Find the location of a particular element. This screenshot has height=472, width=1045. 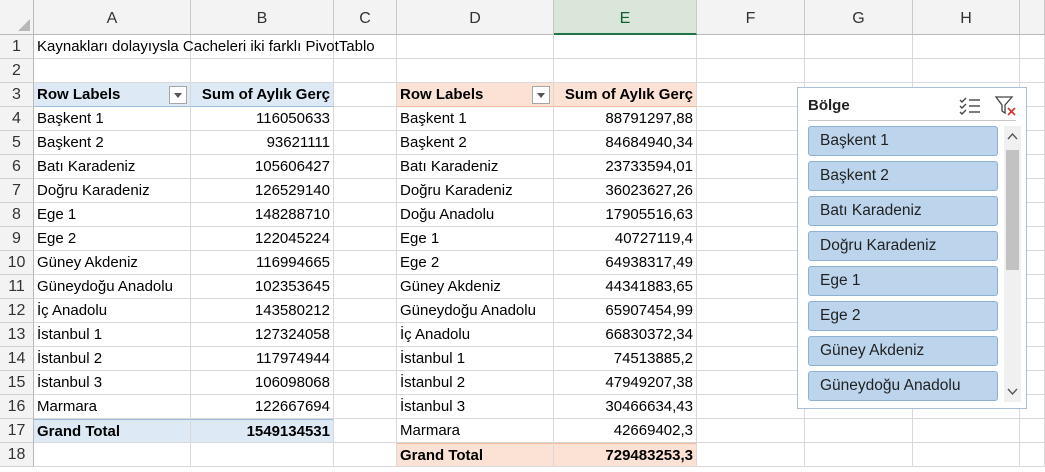

pivot2-row-value: 44341883,65 is located at coordinates (625, 287).